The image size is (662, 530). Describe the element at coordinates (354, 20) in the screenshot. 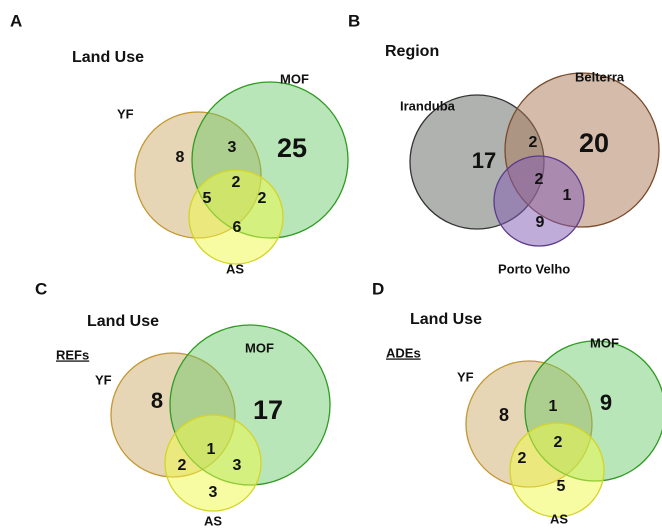

I see `panel-letter: B` at that location.